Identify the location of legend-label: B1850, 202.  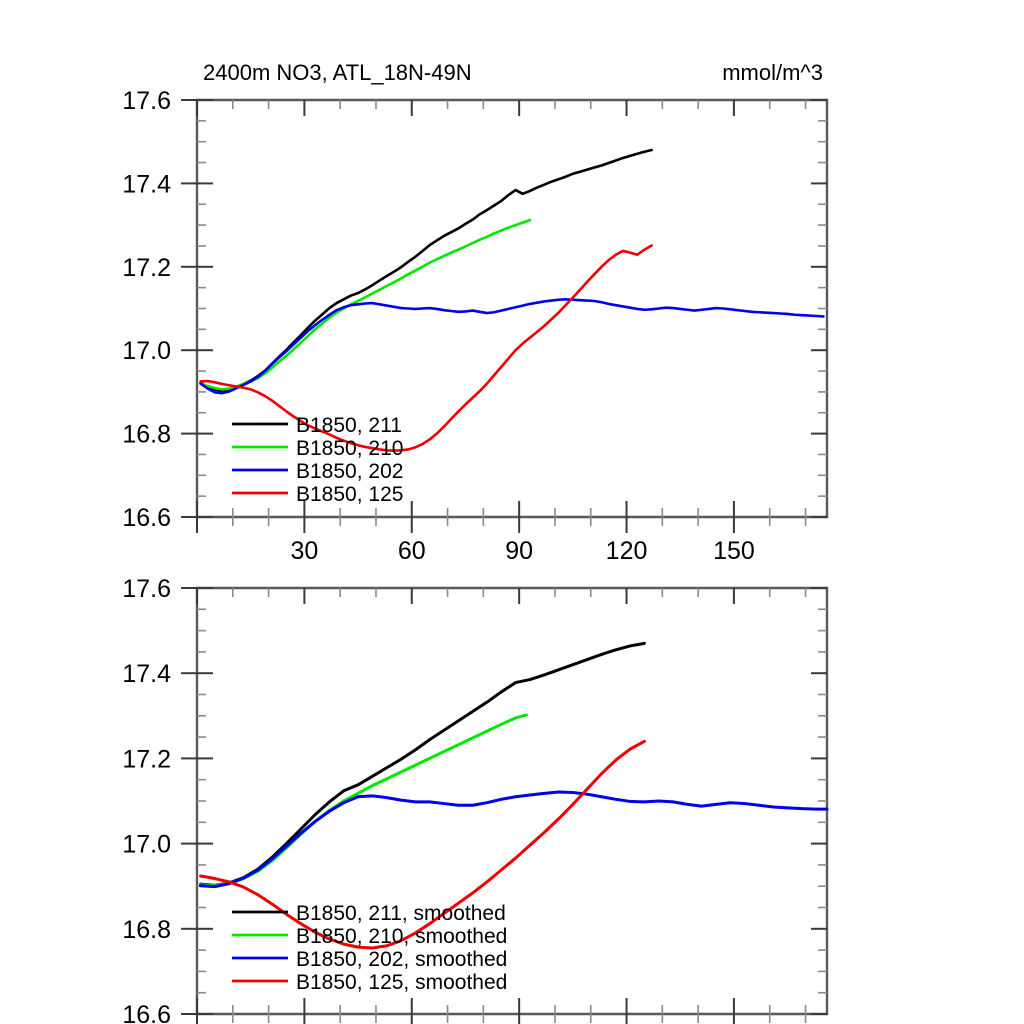
(349, 471).